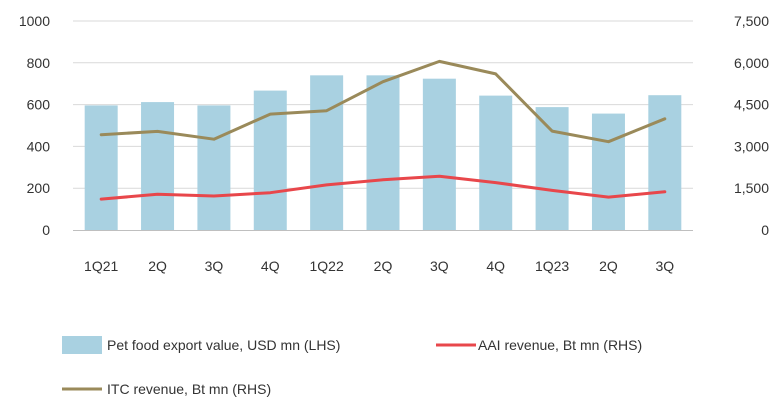 The image size is (779, 408). What do you see at coordinates (751, 125) in the screenshot?
I see `y-axis-right: 0 1,500 3,000 4,500 6,000 7,500` at bounding box center [751, 125].